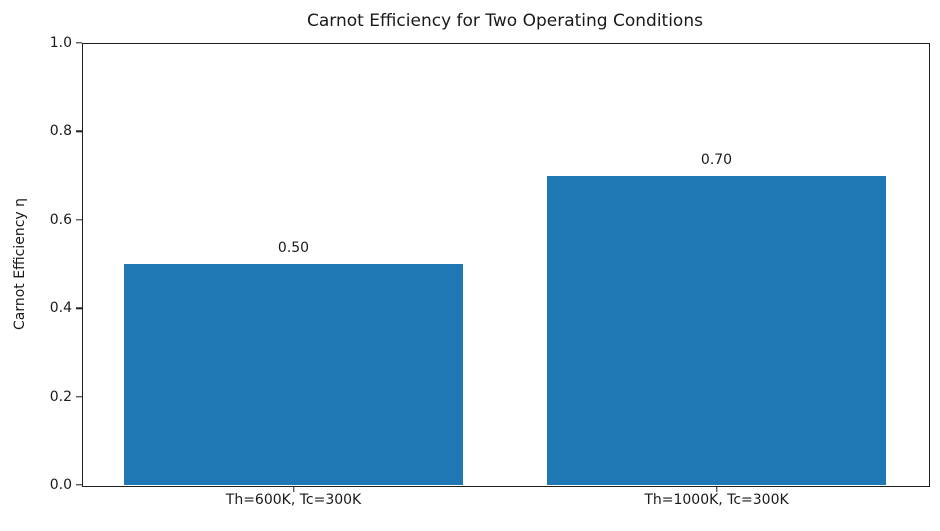  Describe the element at coordinates (60, 308) in the screenshot. I see `y-tick-label: 0.4` at that location.